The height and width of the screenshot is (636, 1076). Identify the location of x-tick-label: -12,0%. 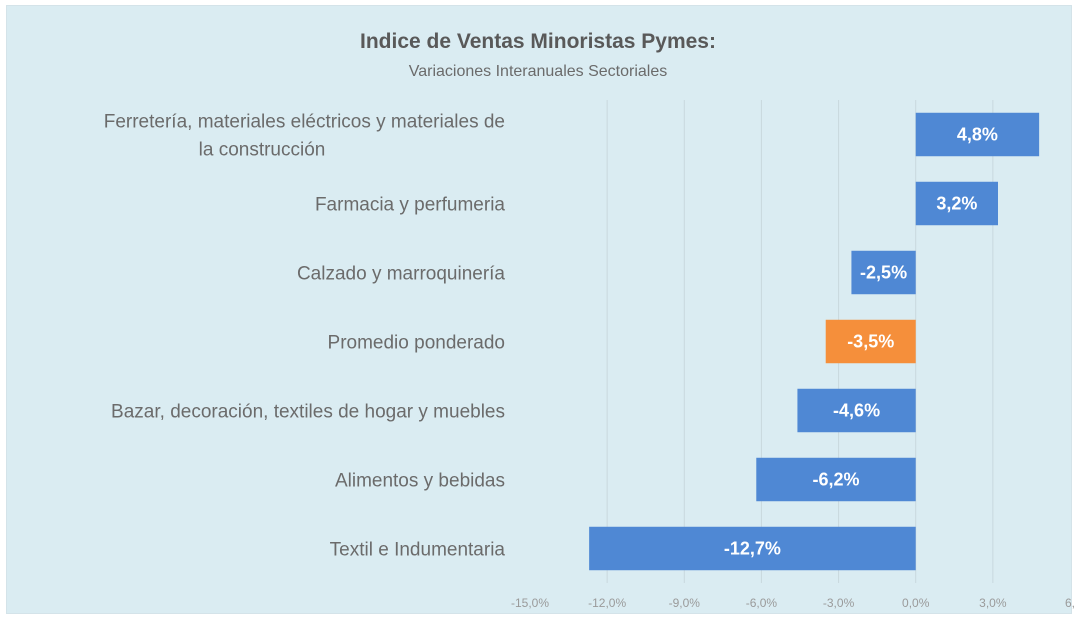
(607, 603).